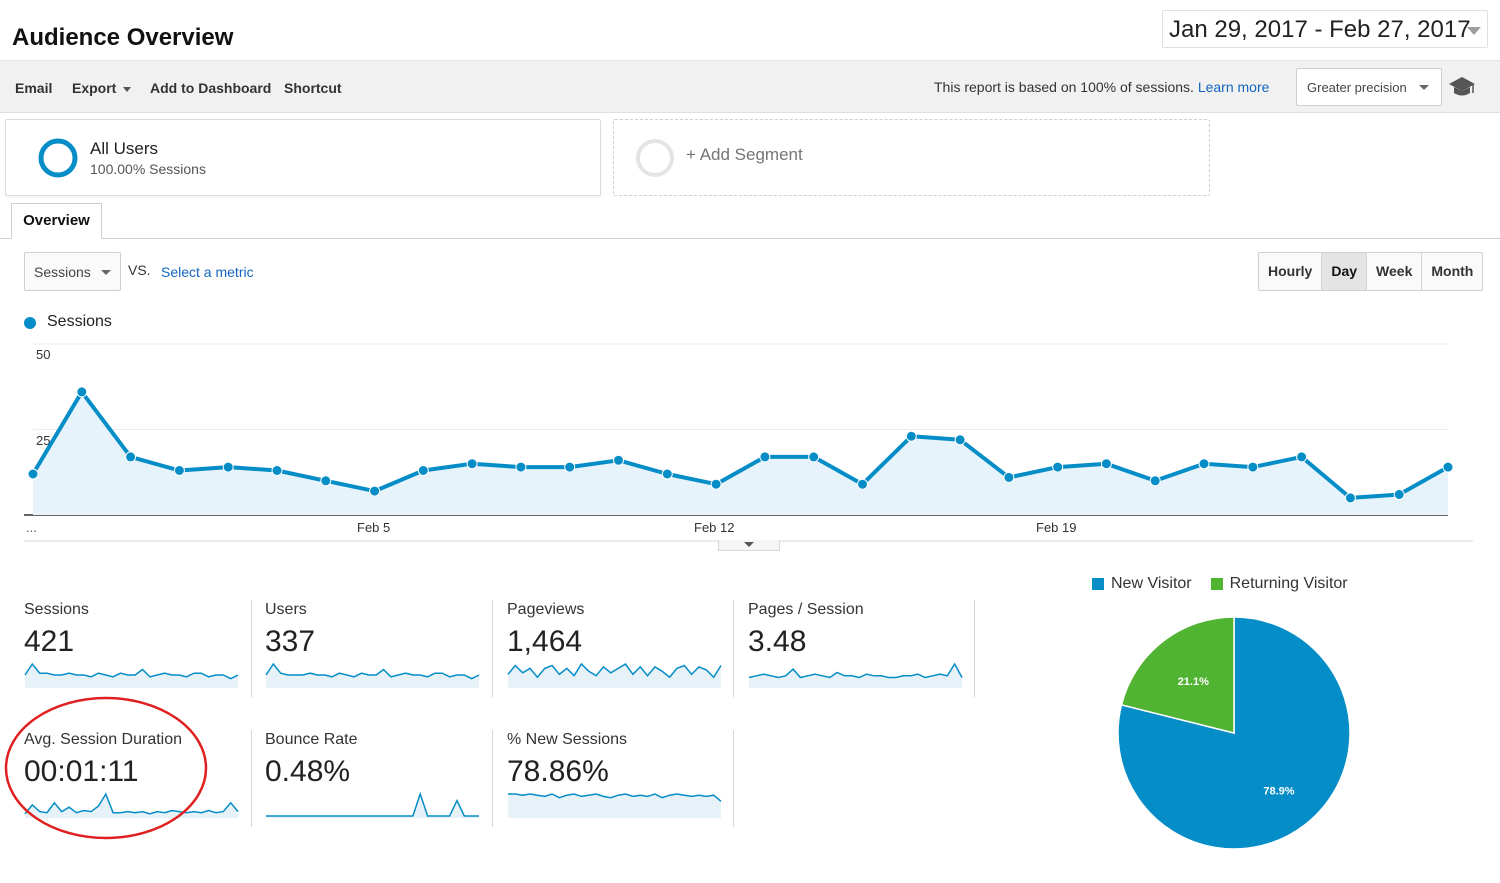 The height and width of the screenshot is (883, 1500). Describe the element at coordinates (863, 658) in the screenshot. I see `metric-pages-per-session: Pages / Session 3.48` at that location.